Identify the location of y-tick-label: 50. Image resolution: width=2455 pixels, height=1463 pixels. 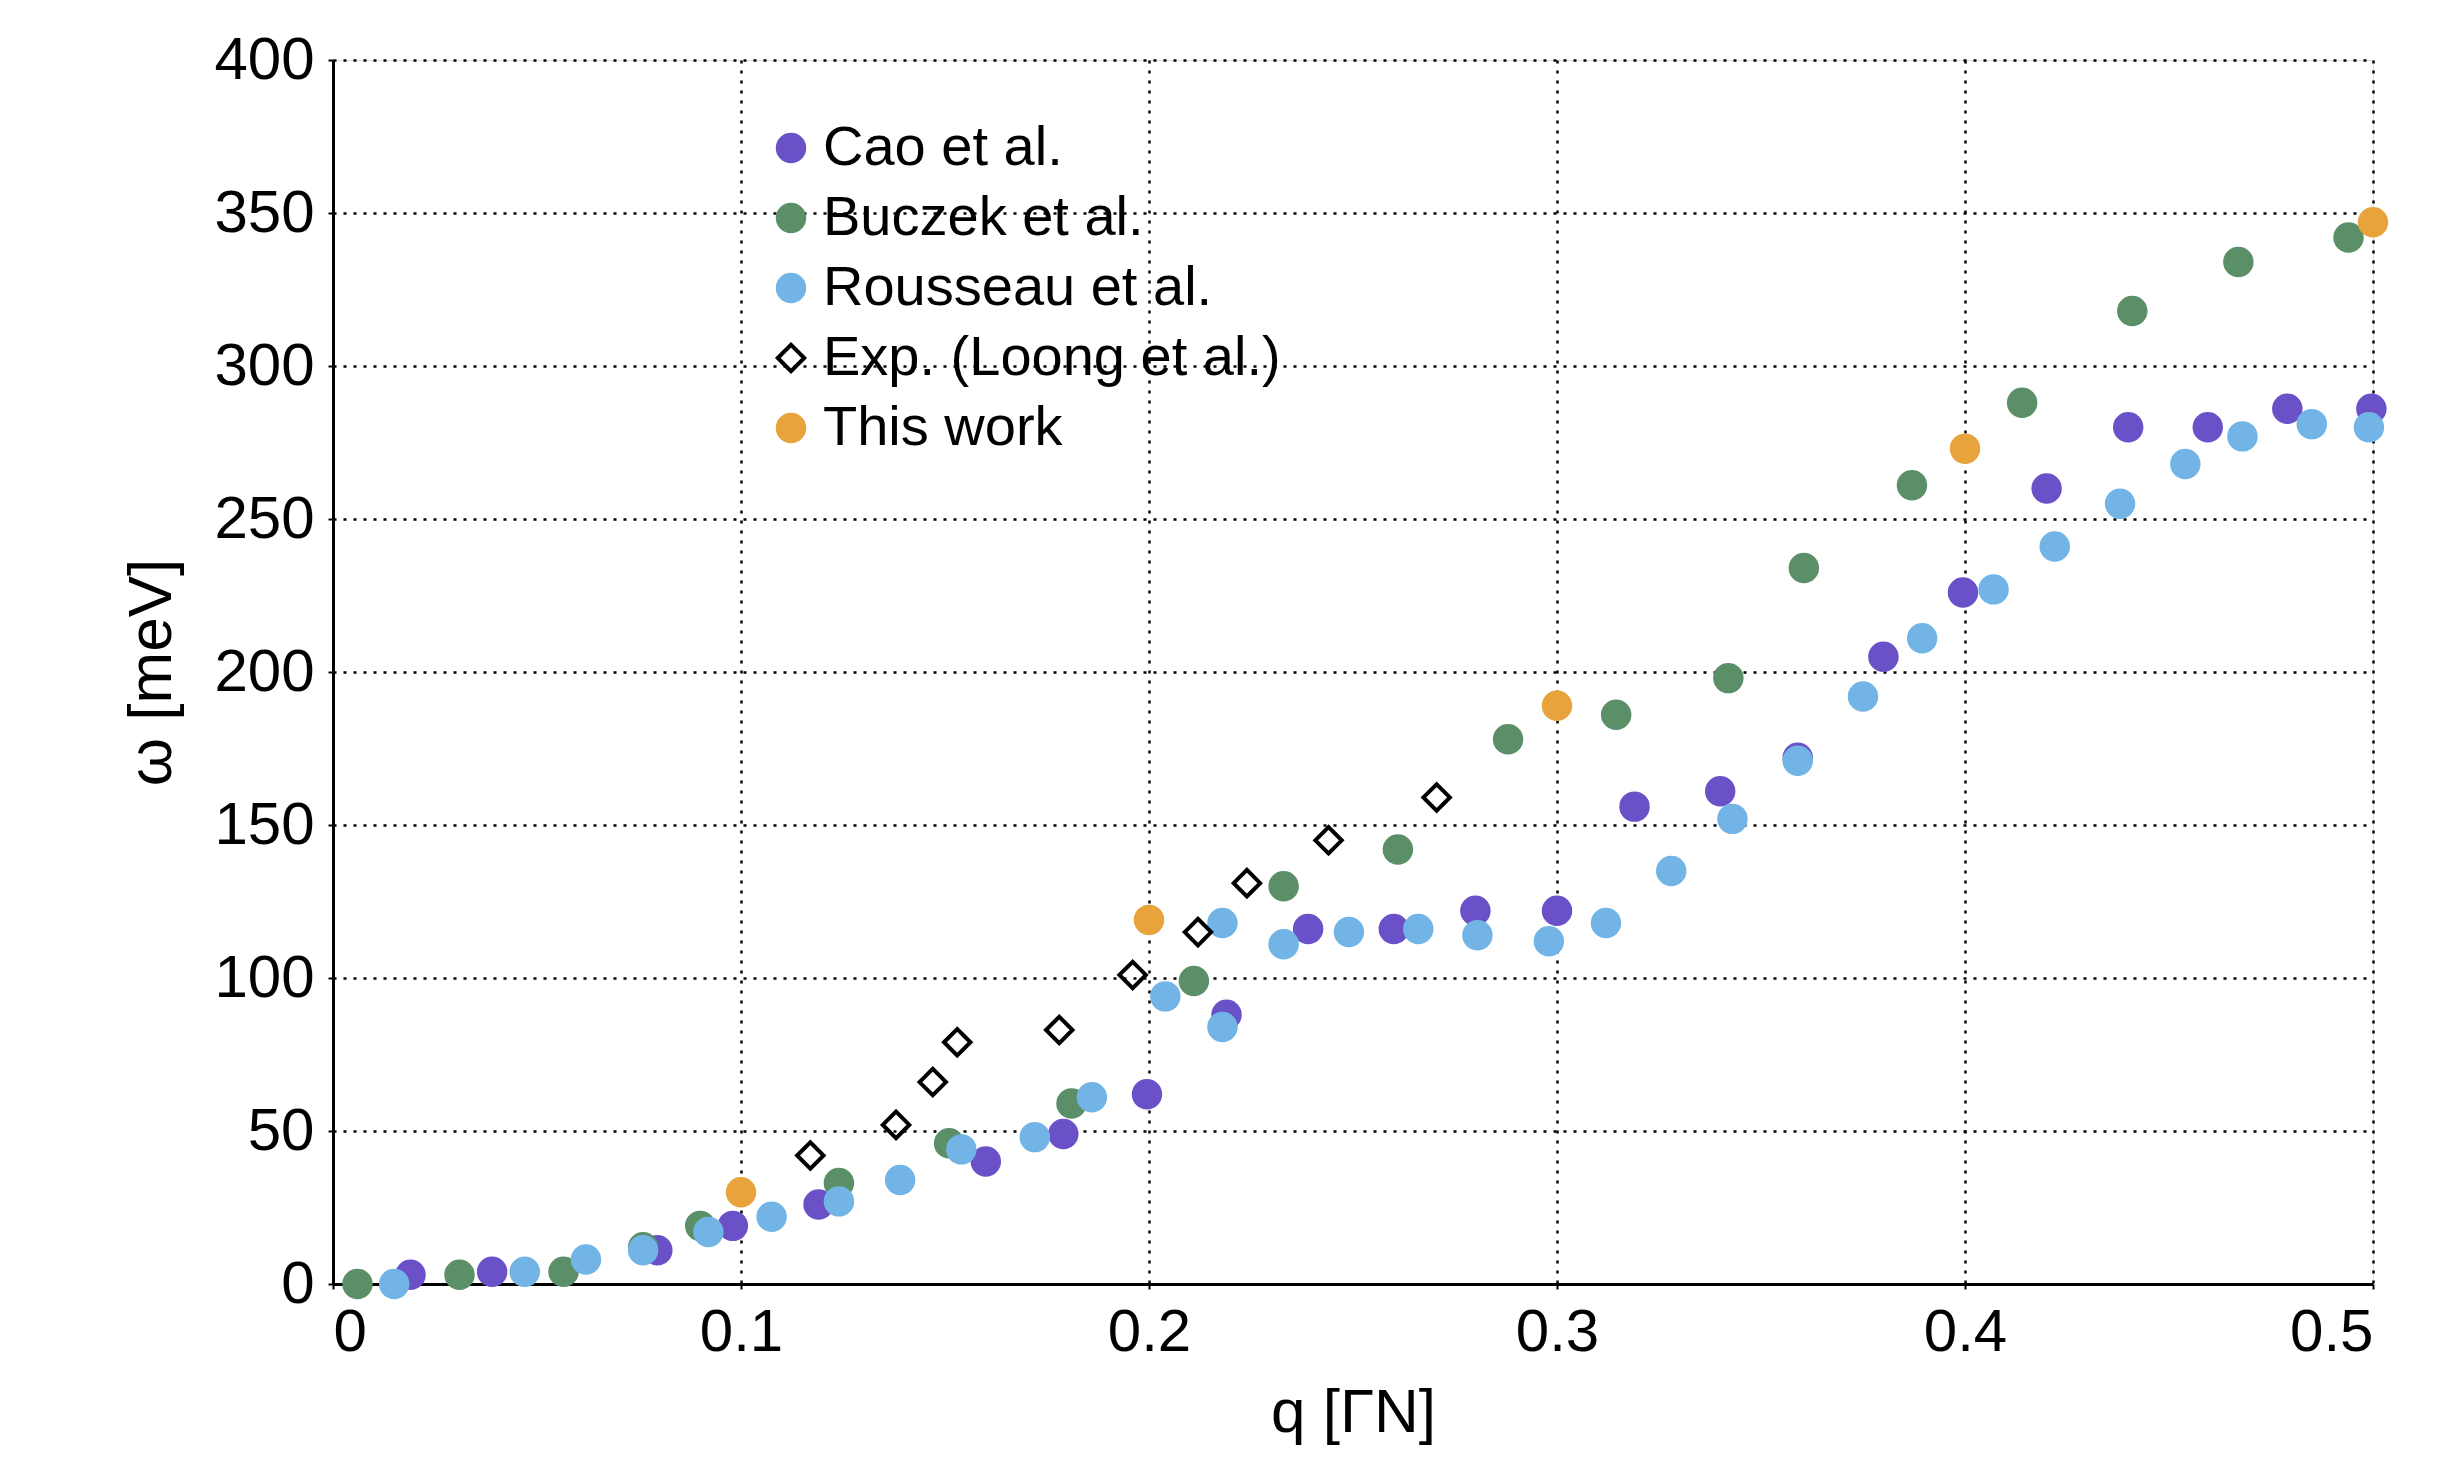
(281, 1129).